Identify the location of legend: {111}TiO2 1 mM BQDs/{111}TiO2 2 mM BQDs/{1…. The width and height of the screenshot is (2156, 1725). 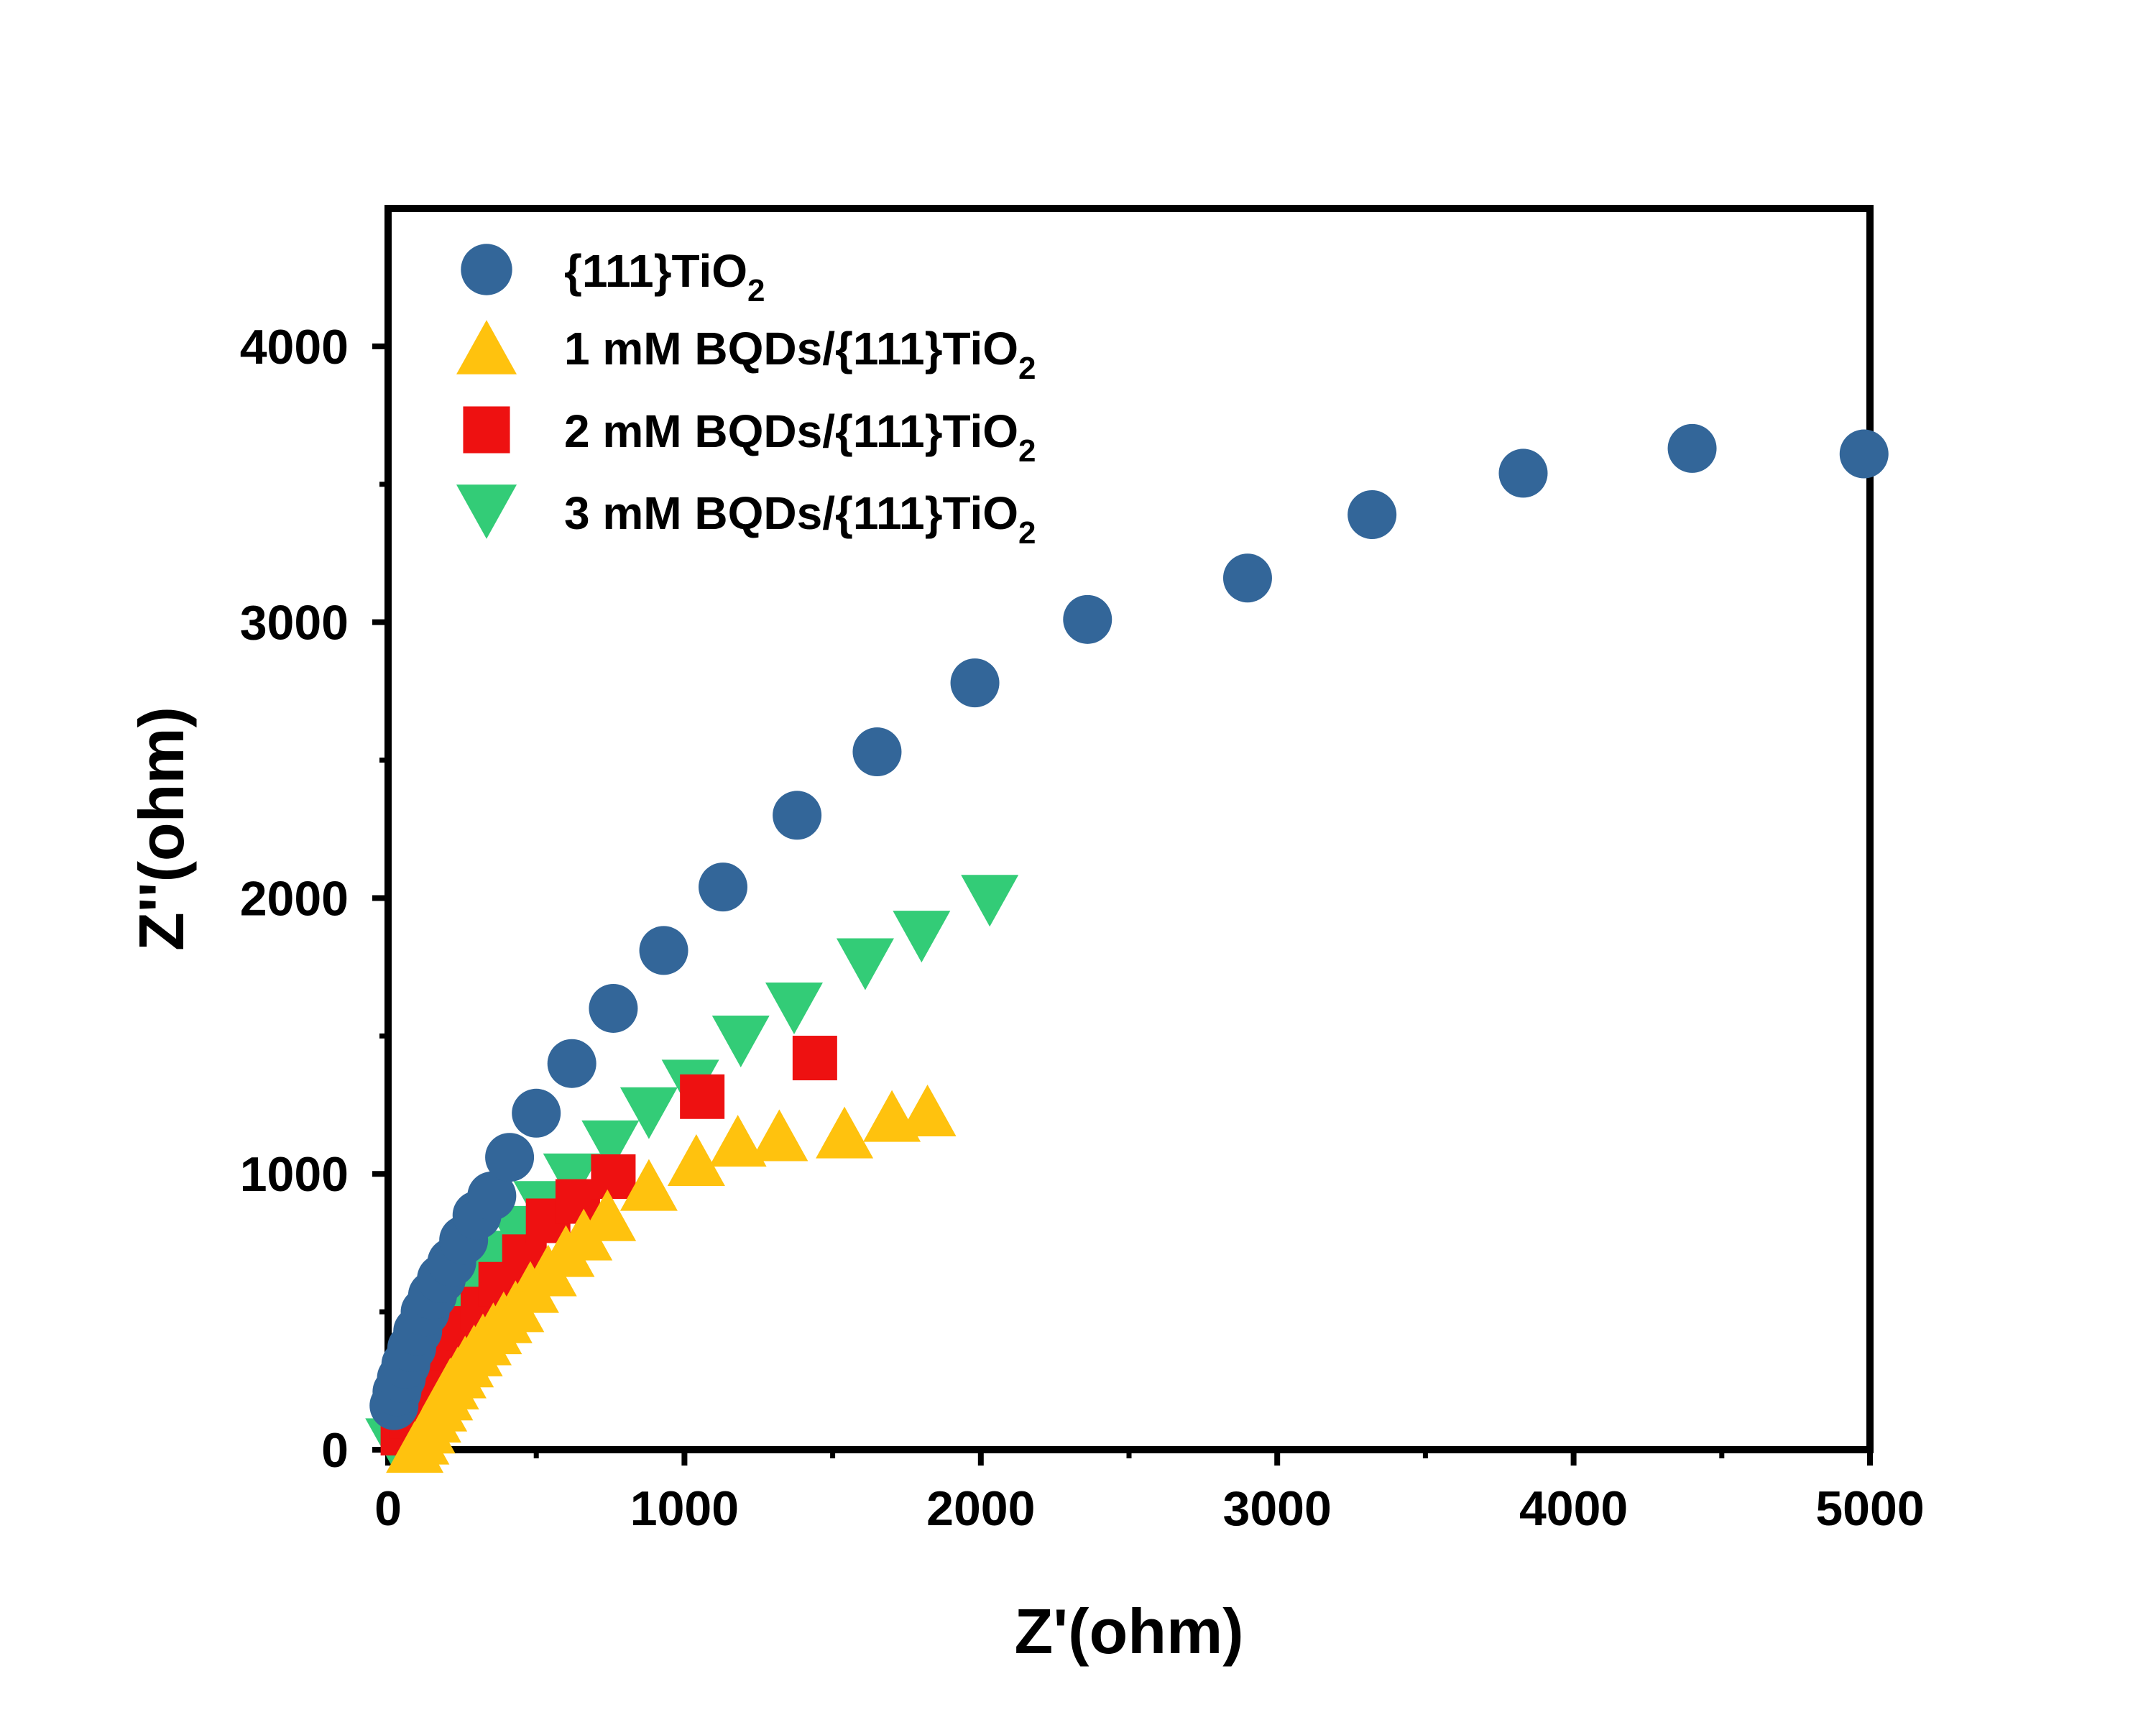
(746, 397).